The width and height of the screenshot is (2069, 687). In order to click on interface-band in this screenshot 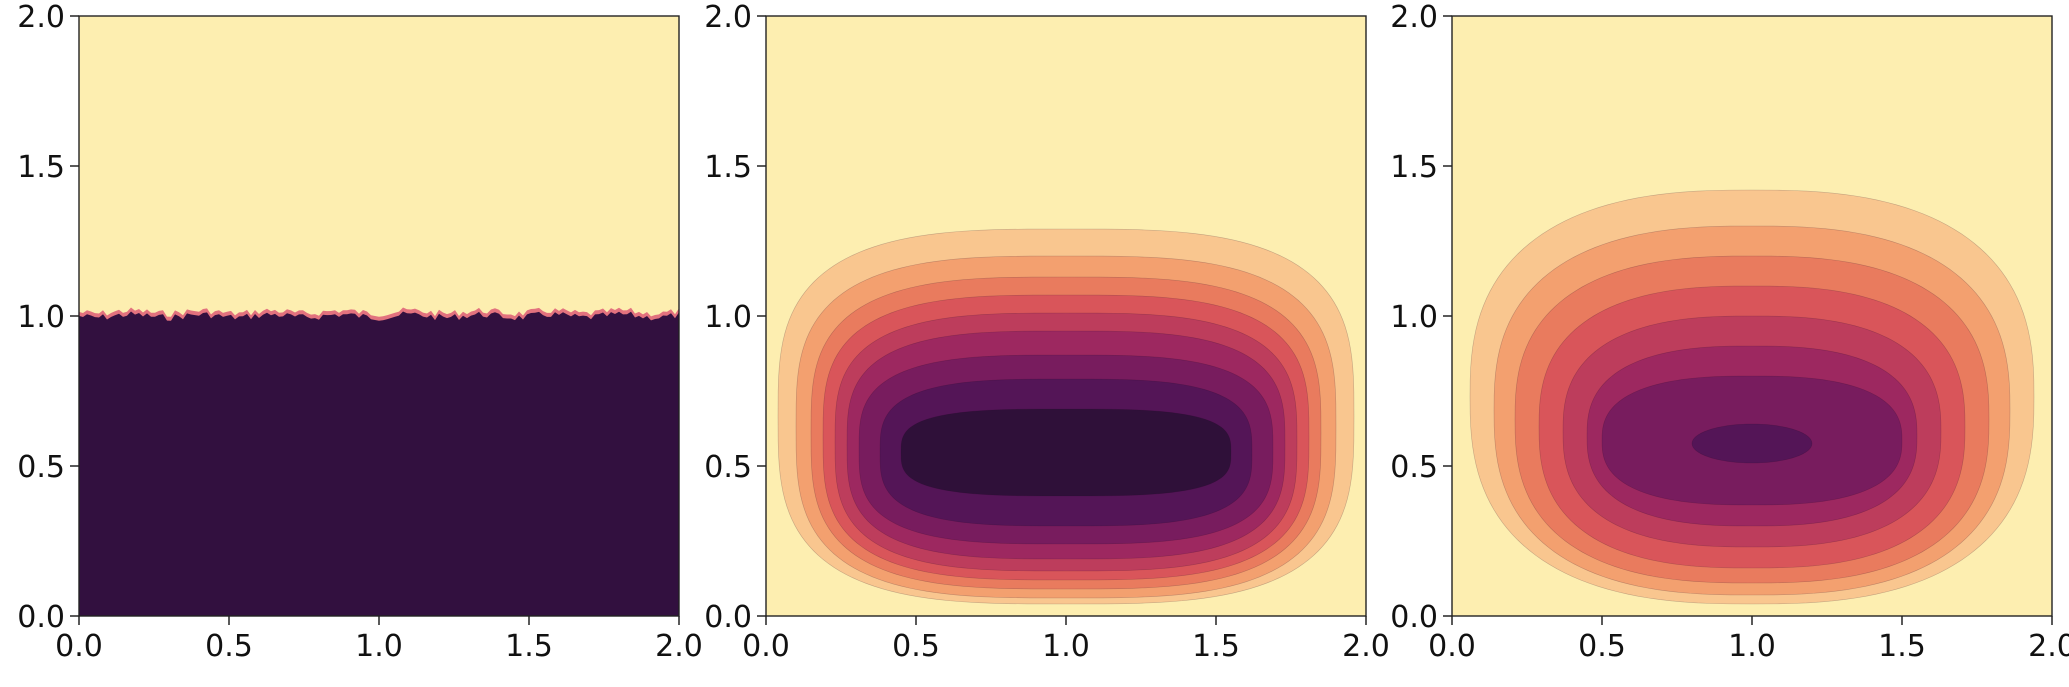, I will do `click(379, 315)`.